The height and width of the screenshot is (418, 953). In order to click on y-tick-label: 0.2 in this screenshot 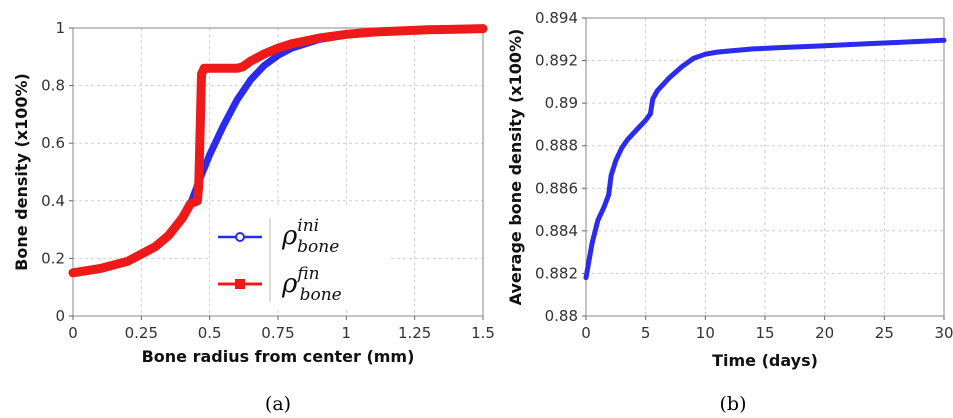, I will do `click(53, 258)`.